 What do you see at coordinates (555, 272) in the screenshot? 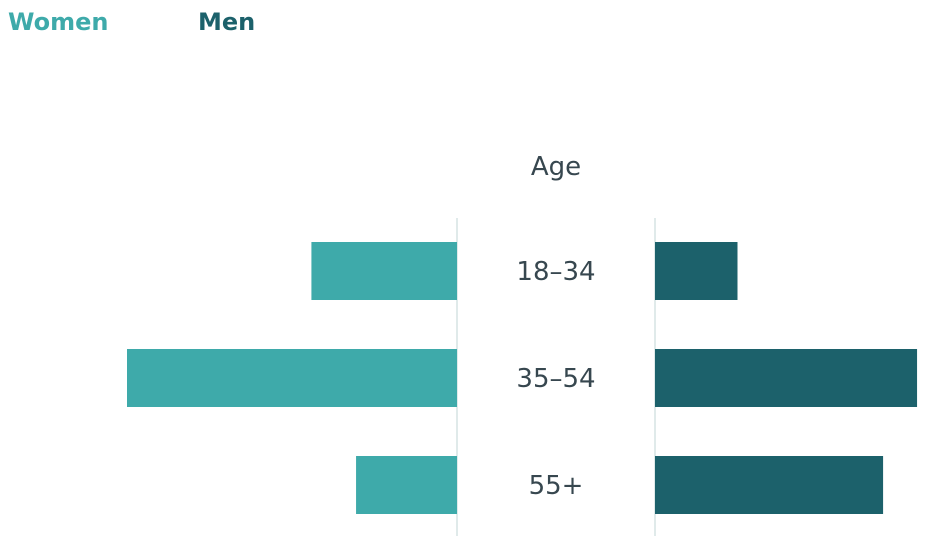
I see `category-label-18-34: 18–34` at bounding box center [555, 272].